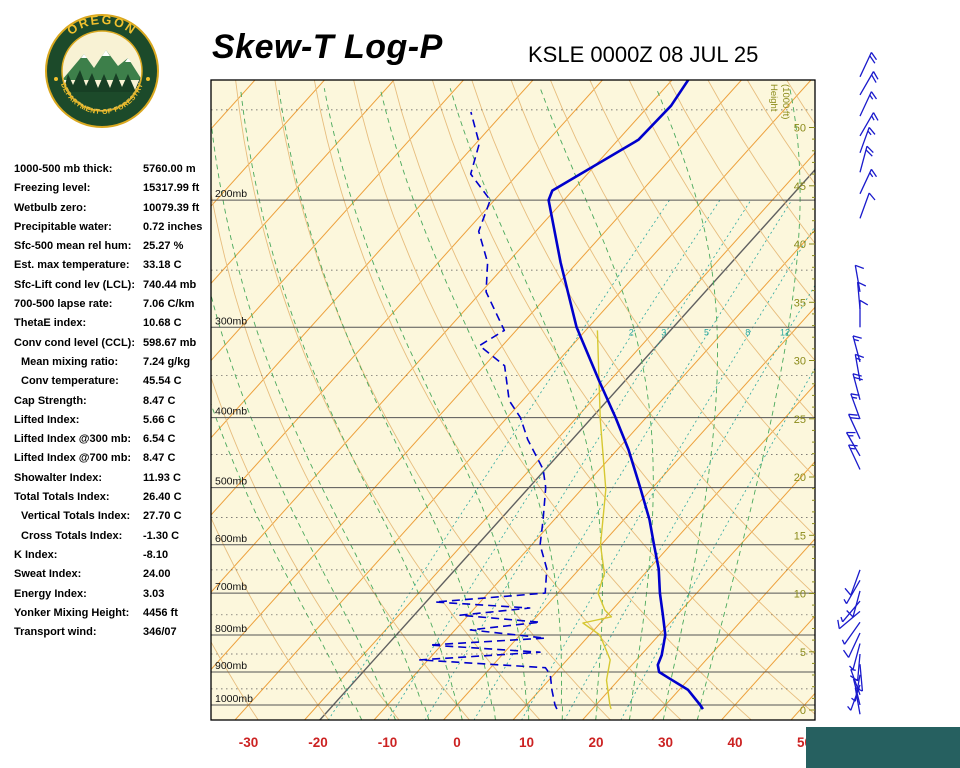 This screenshot has width=960, height=768. I want to click on index-value: 4456 ft, so click(160, 612).